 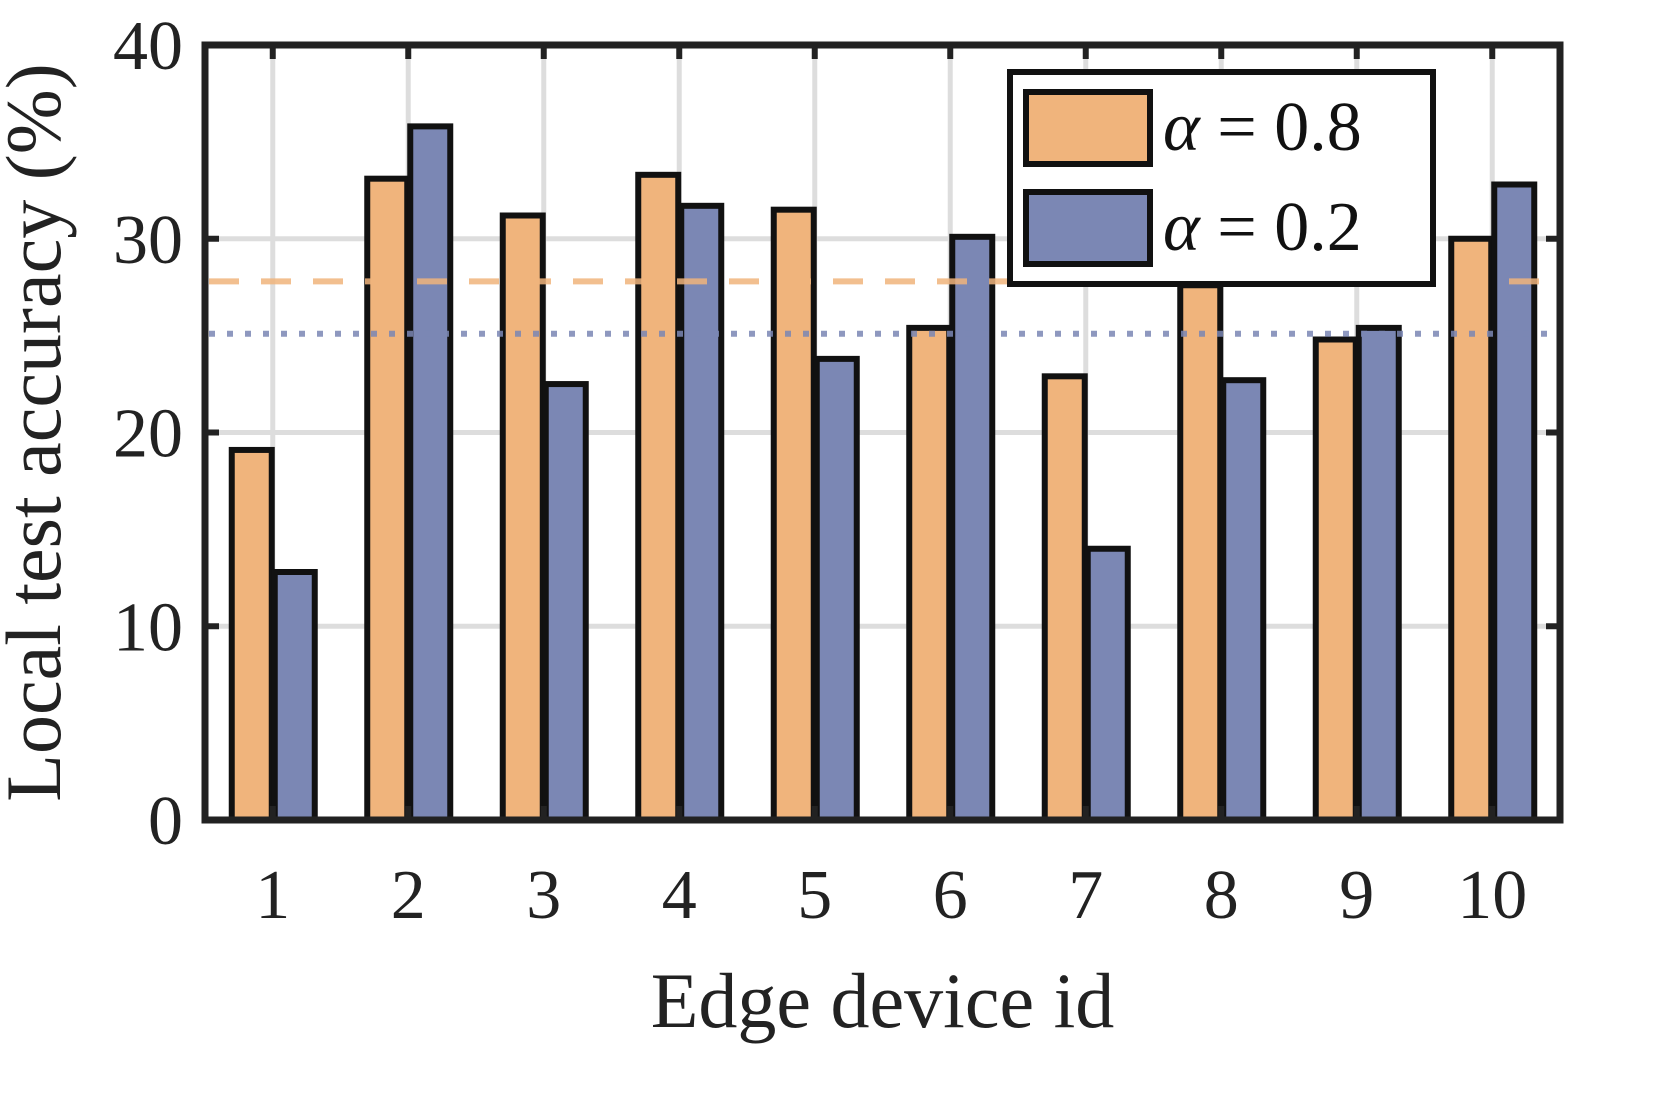 What do you see at coordinates (148, 240) in the screenshot?
I see `y-tick-label: 30` at bounding box center [148, 240].